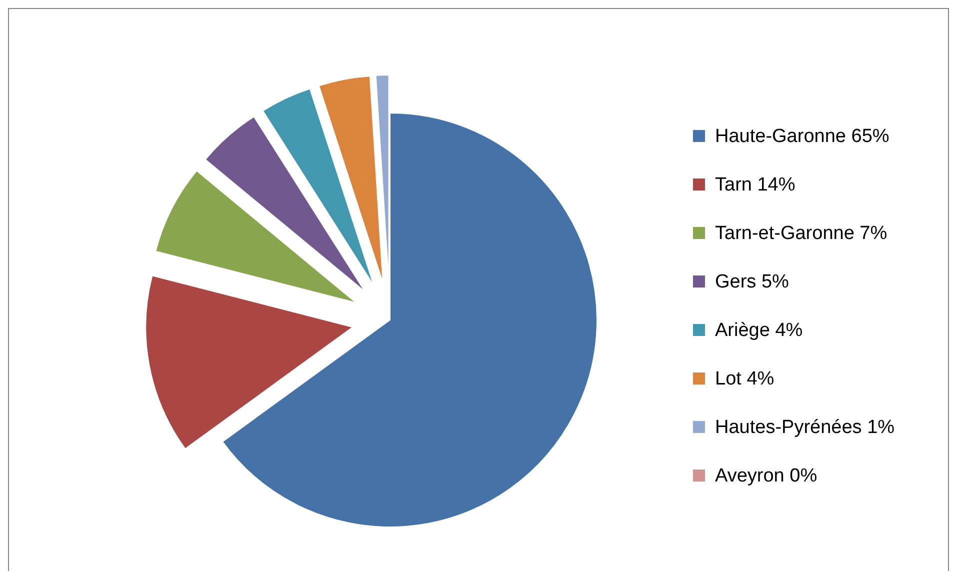  What do you see at coordinates (744, 379) in the screenshot?
I see `legend-label: Lot 4%` at bounding box center [744, 379].